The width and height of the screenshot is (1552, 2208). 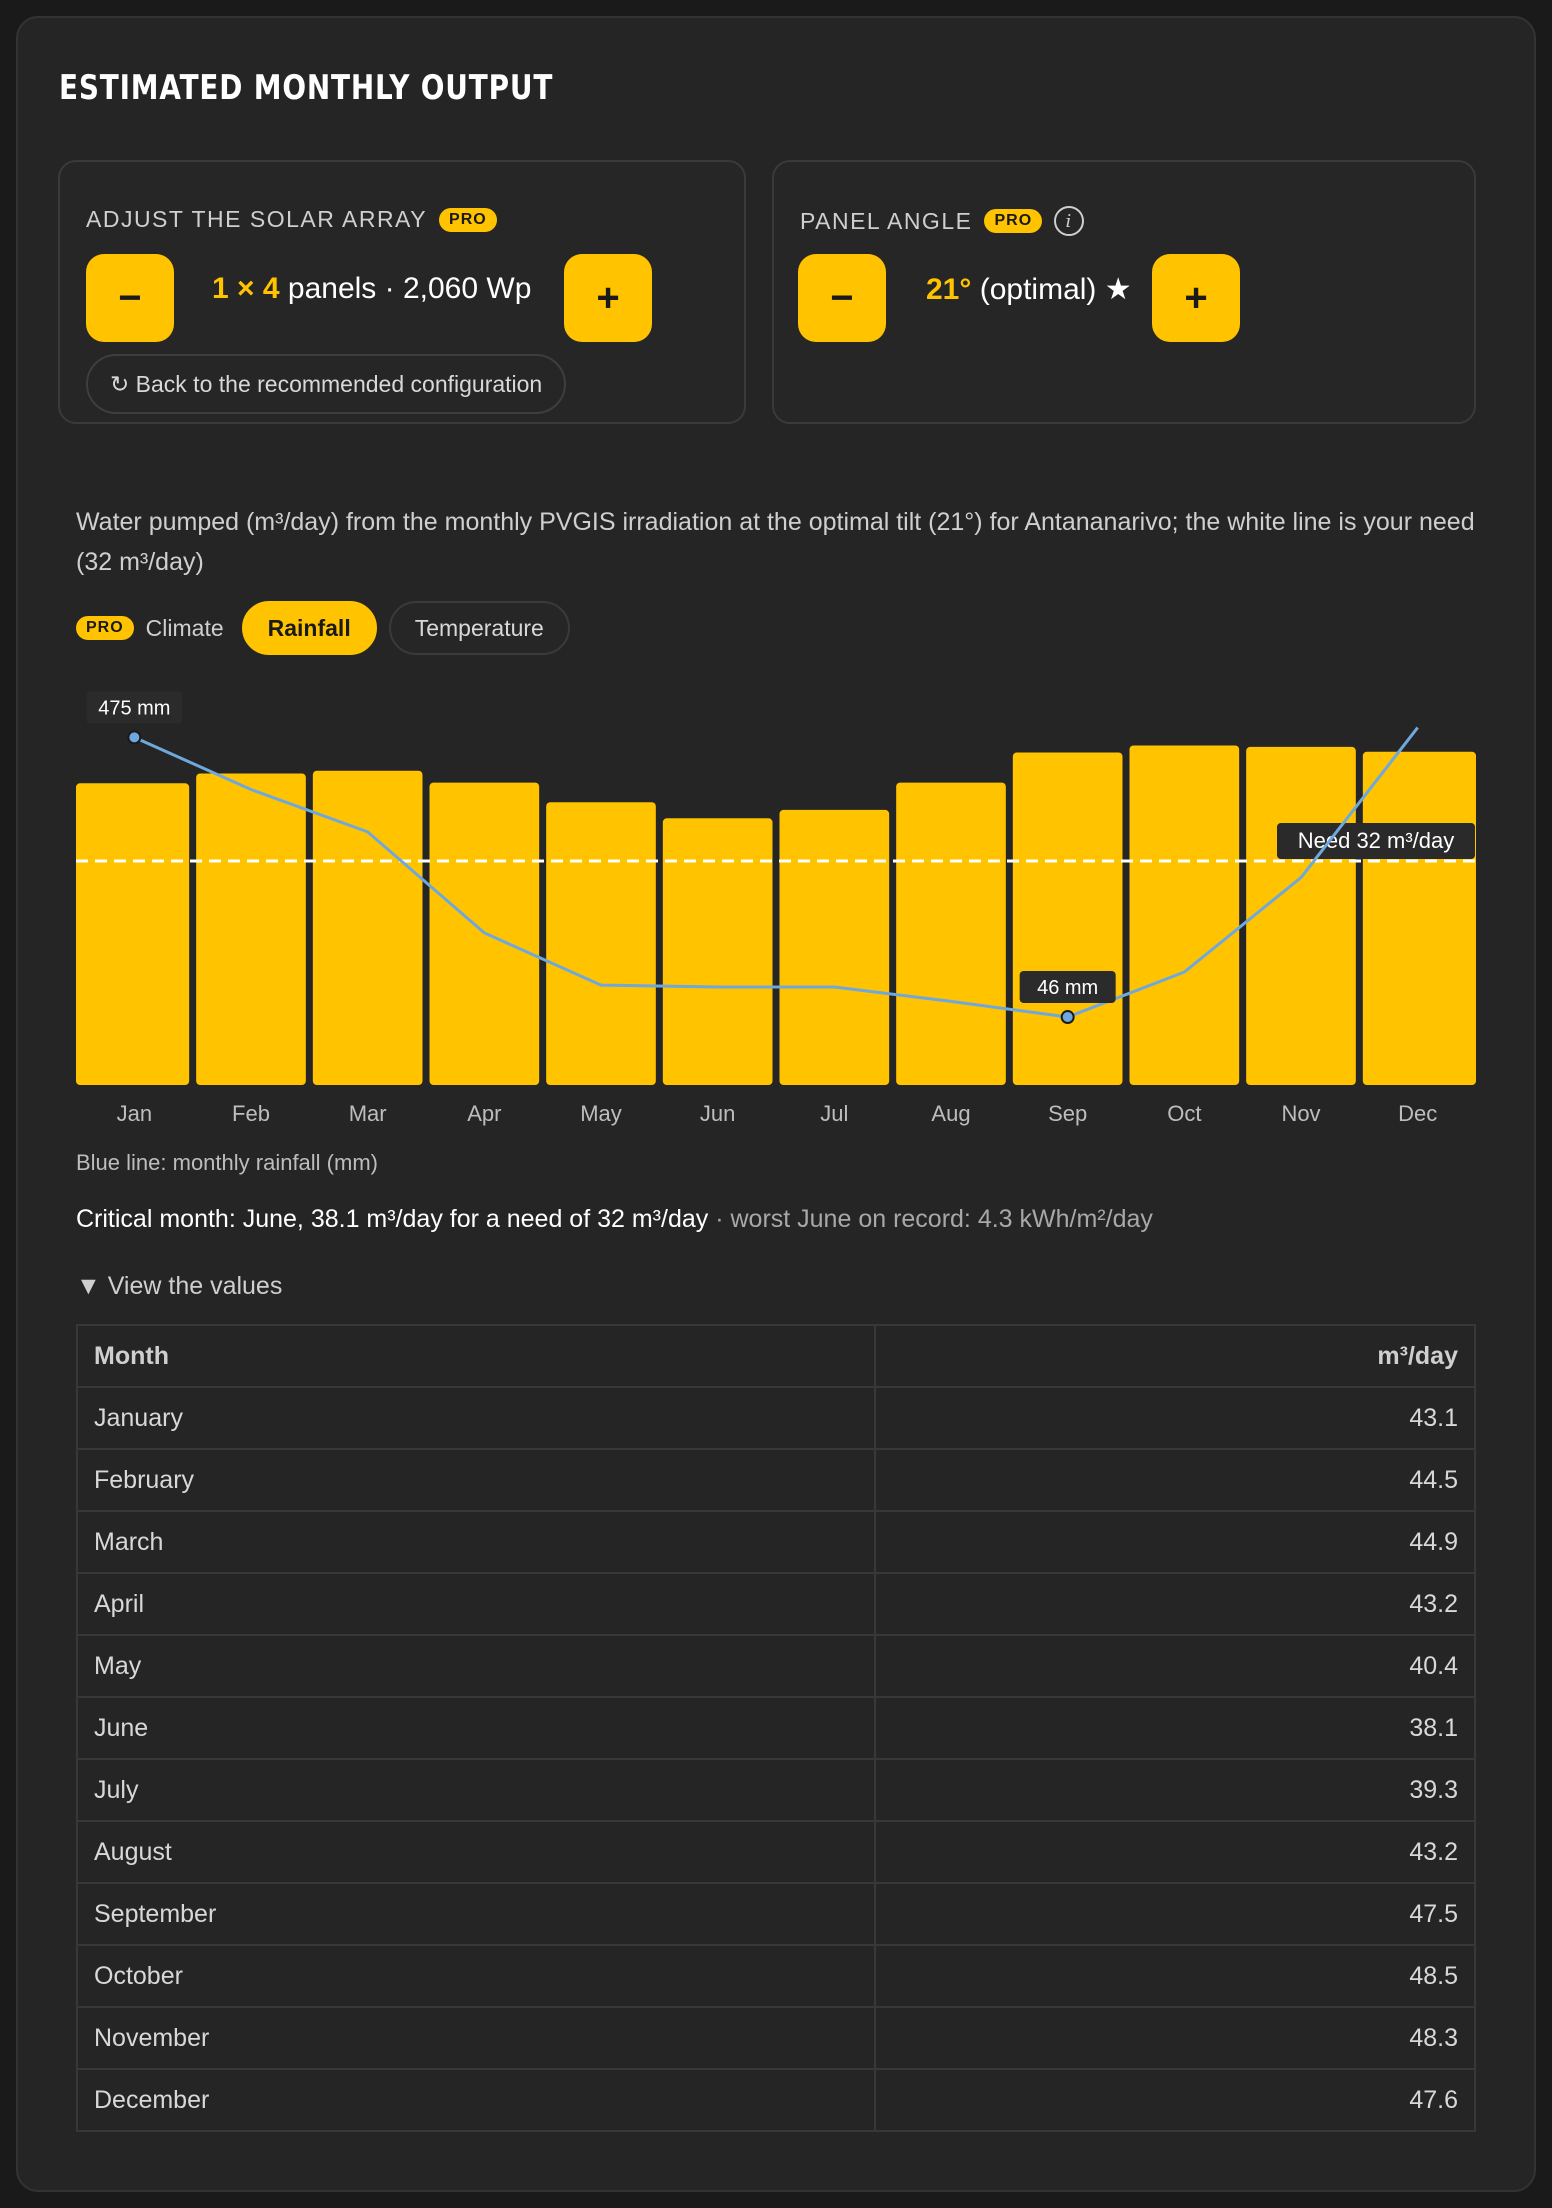 What do you see at coordinates (1055, 289) in the screenshot?
I see `angle-value-detail: (optimal) ★` at bounding box center [1055, 289].